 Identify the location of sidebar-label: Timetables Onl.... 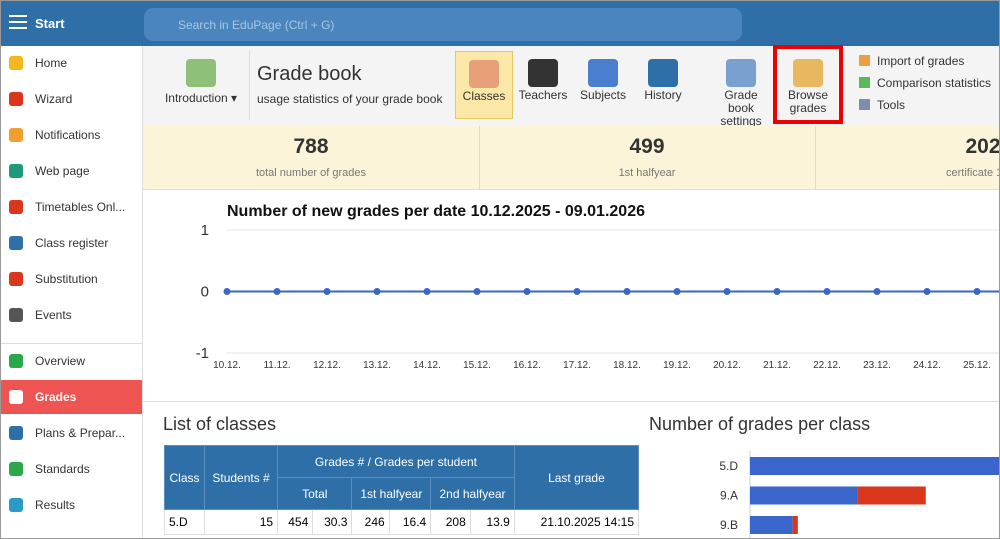
(80, 207).